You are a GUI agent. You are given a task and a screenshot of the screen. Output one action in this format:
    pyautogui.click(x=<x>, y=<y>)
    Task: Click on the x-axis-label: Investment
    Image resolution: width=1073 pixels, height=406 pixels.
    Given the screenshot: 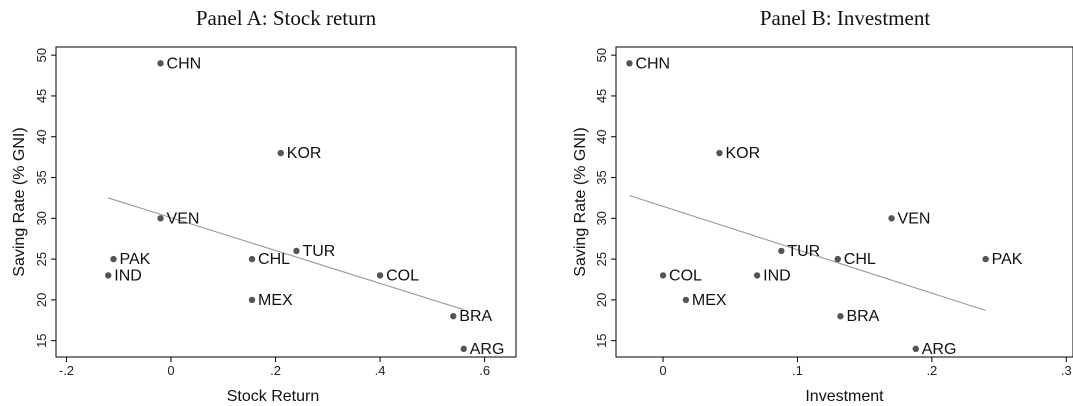 What is the action you would take?
    pyautogui.click(x=844, y=396)
    